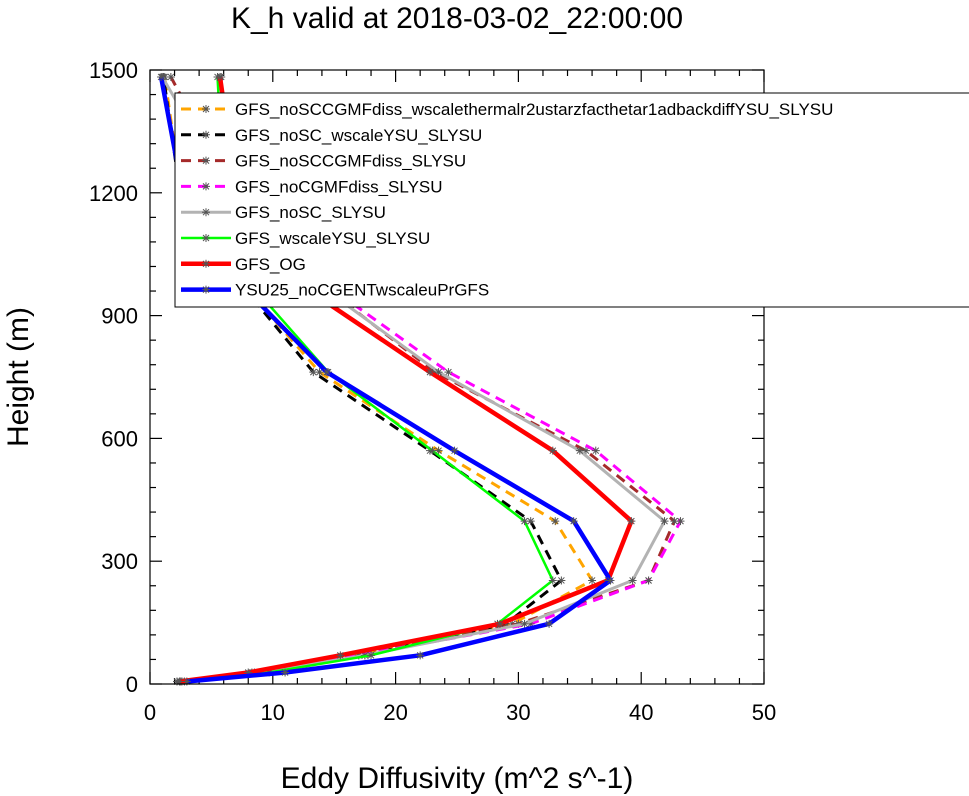 The height and width of the screenshot is (796, 969). What do you see at coordinates (457, 778) in the screenshot?
I see `x-axis-title: Eddy Diffusivity (m^2 s^-1)` at bounding box center [457, 778].